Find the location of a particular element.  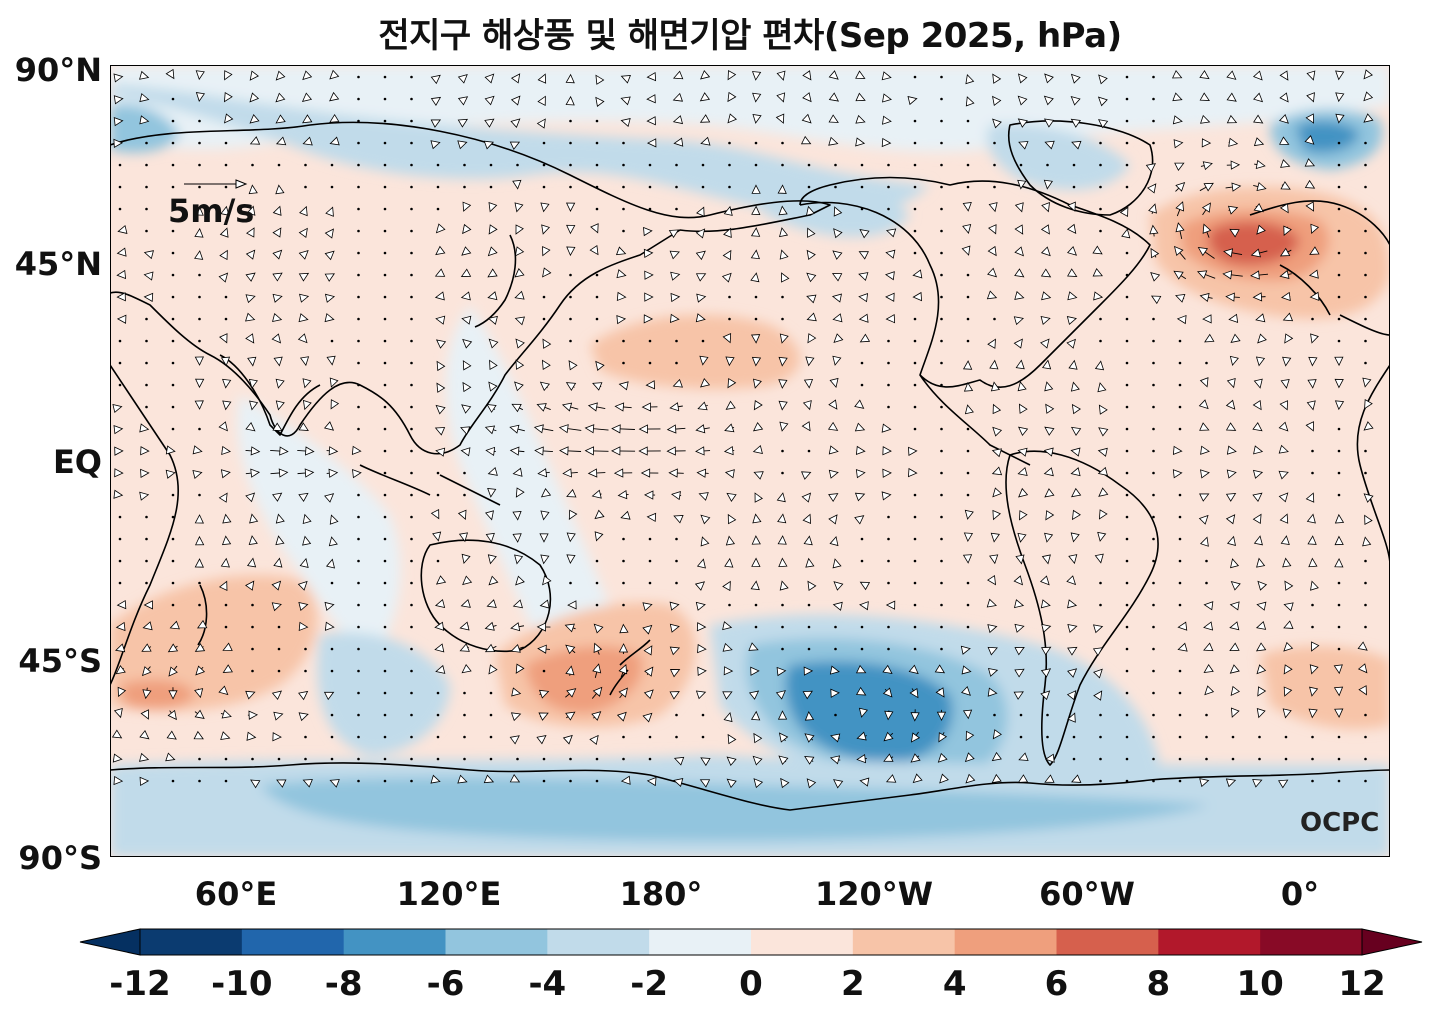

colorbar-tick-label: 8 is located at coordinates (1158, 984).